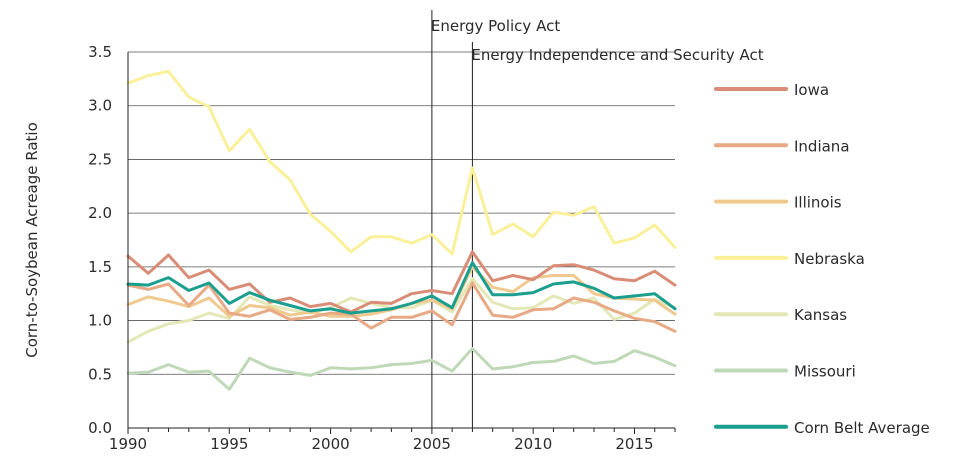  Describe the element at coordinates (789, 259) in the screenshot. I see `legend-item: Nebraska` at that location.